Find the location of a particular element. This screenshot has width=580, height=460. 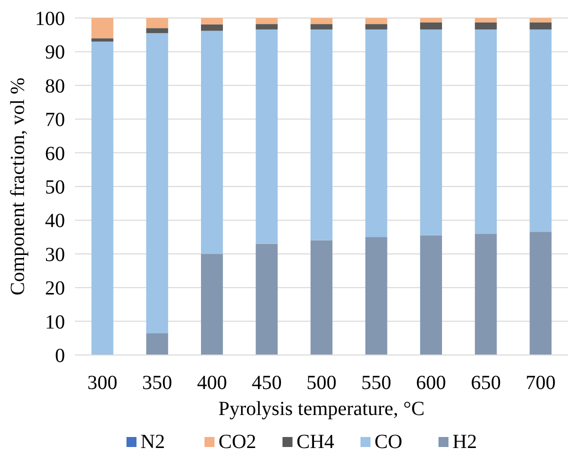

x-tick-label: 300 is located at coordinates (102, 383).